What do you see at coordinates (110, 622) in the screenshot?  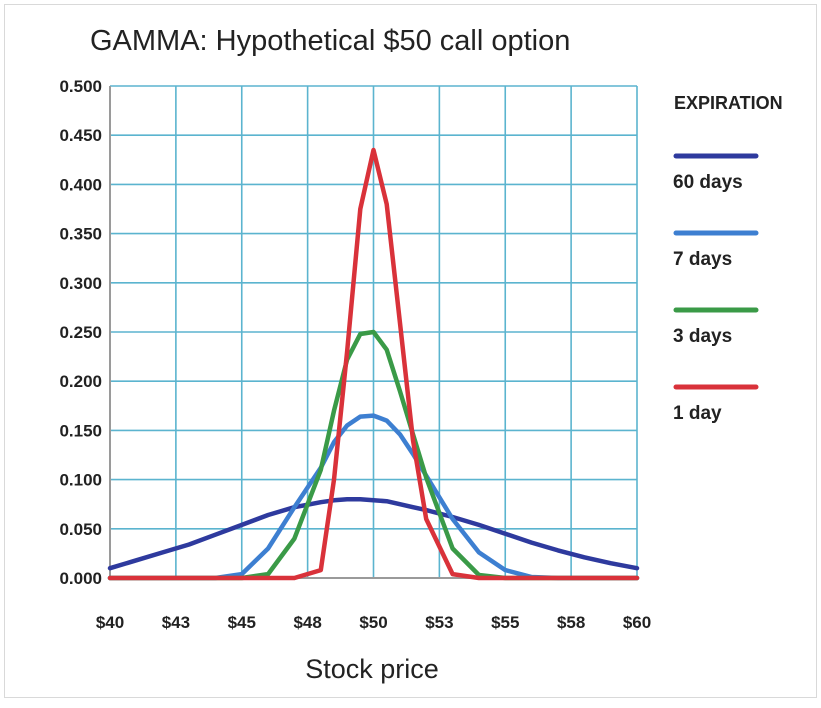 I see `x-tick-label: $40` at bounding box center [110, 622].